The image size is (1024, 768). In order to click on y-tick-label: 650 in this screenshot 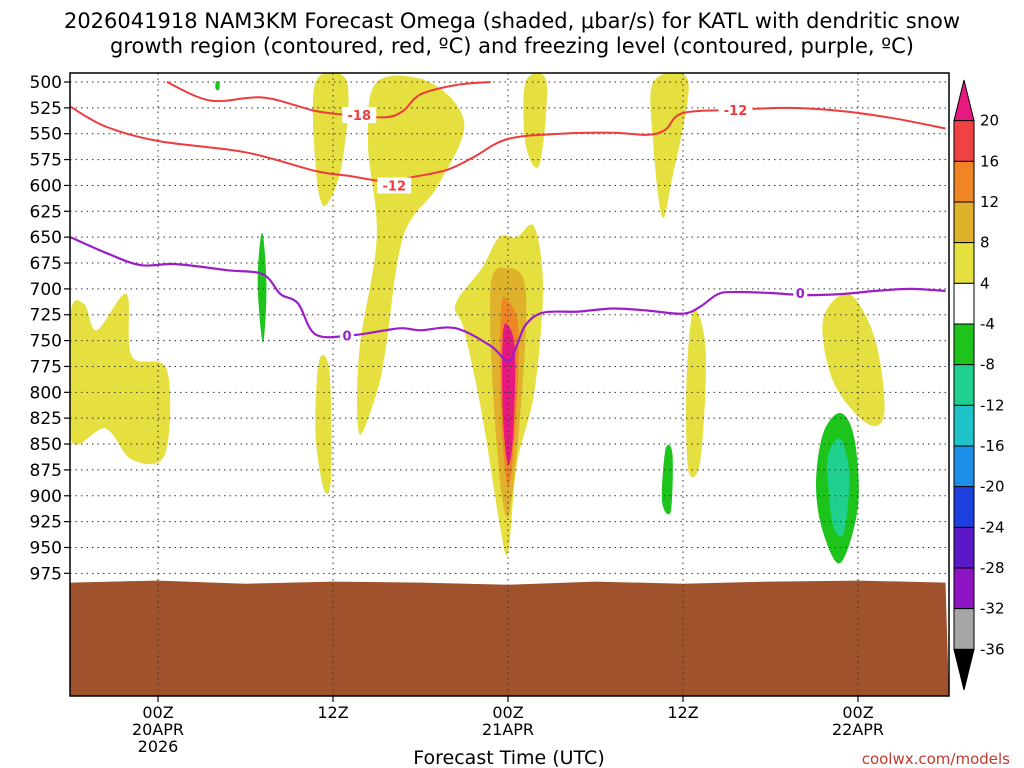, I will do `click(46, 238)`.